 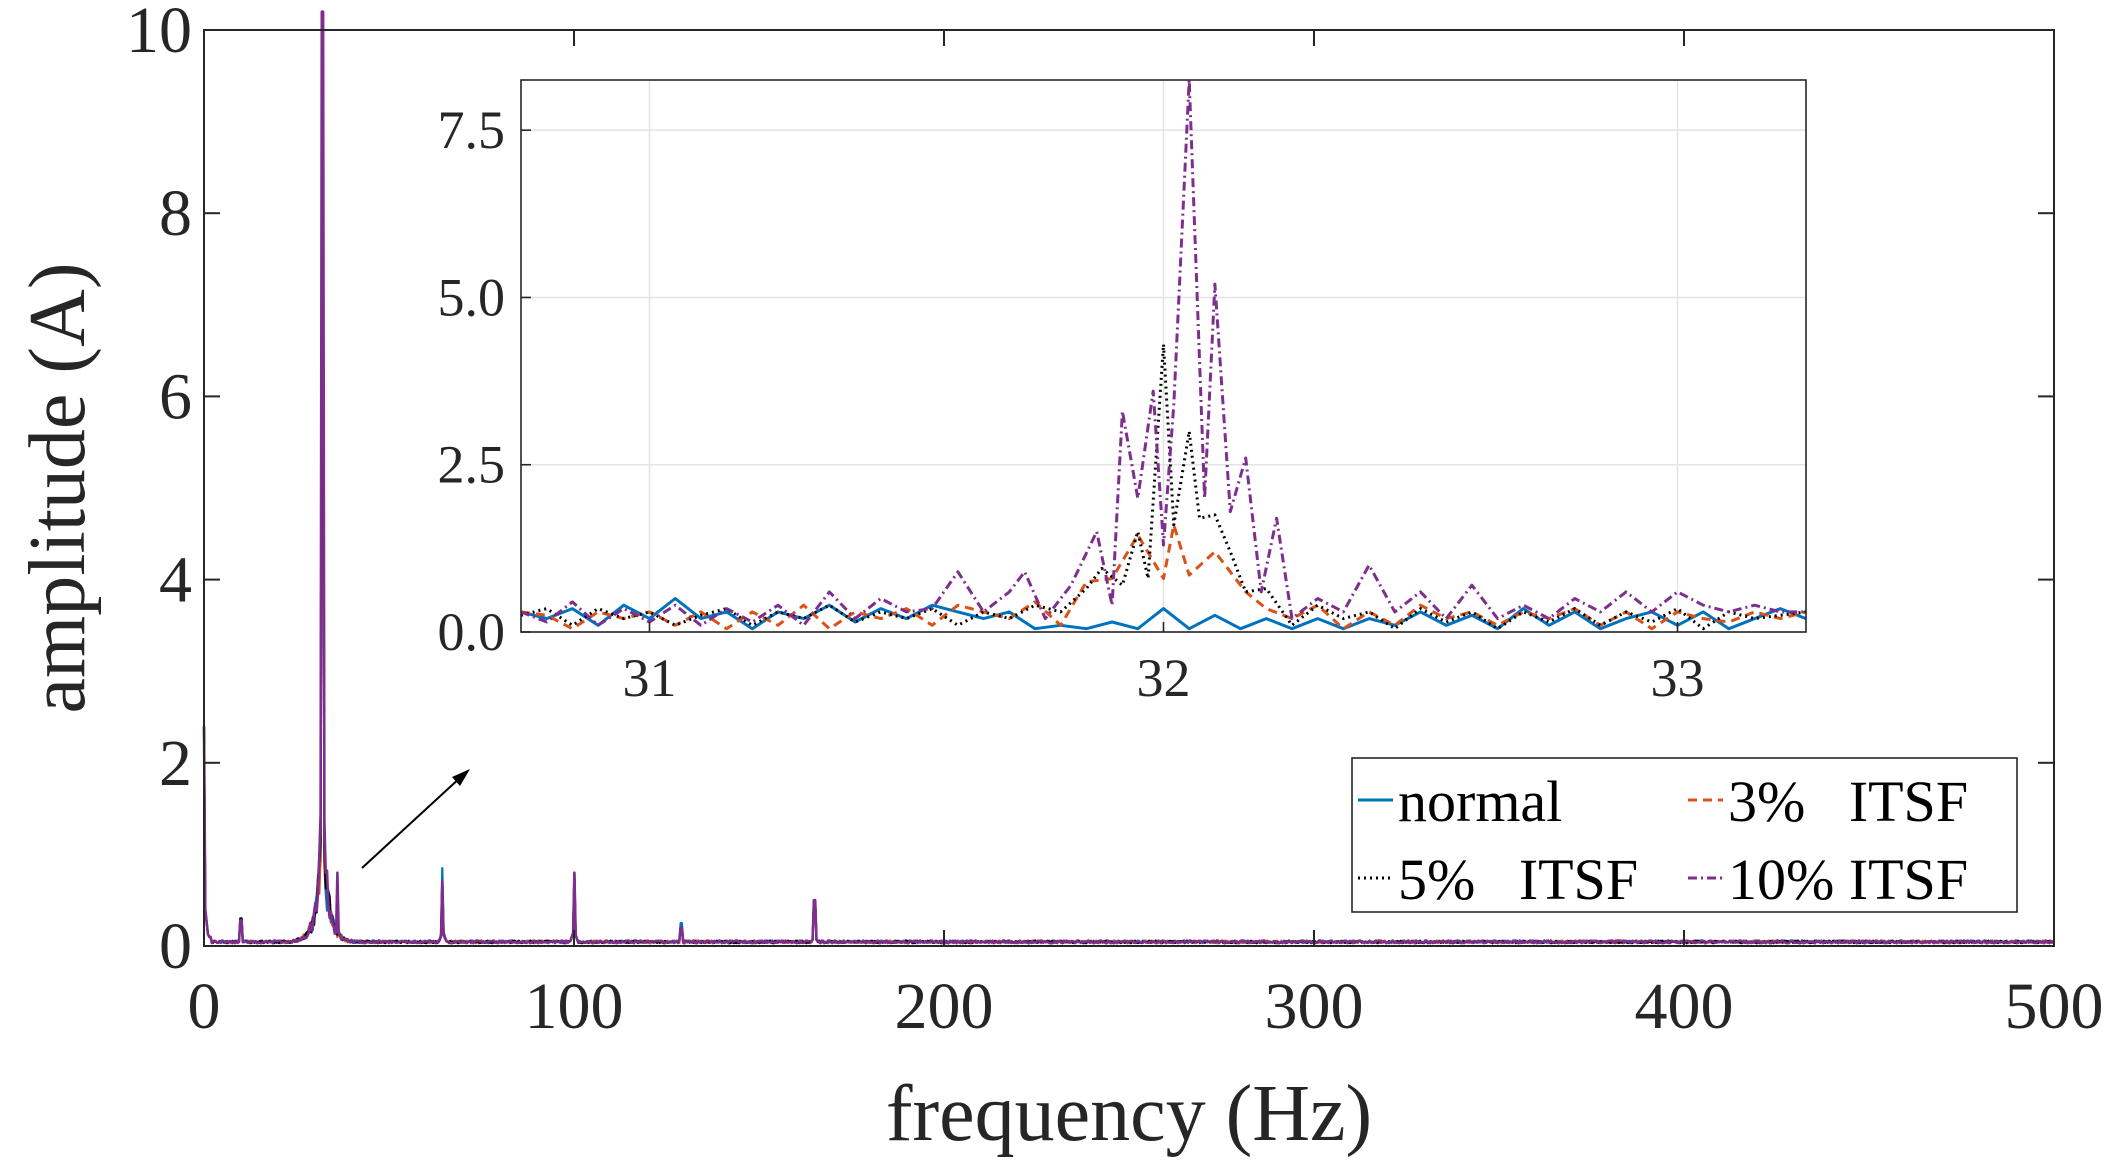 What do you see at coordinates (1848, 879) in the screenshot?
I see `legend-label: 10% ITSF` at bounding box center [1848, 879].